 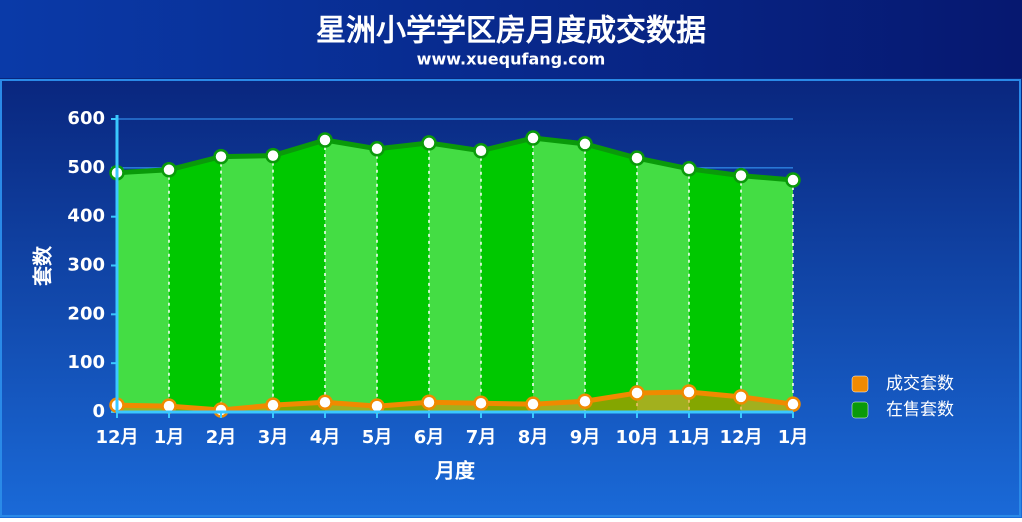 What do you see at coordinates (585, 437) in the screenshot?
I see `x-tick-label: 9月` at bounding box center [585, 437].